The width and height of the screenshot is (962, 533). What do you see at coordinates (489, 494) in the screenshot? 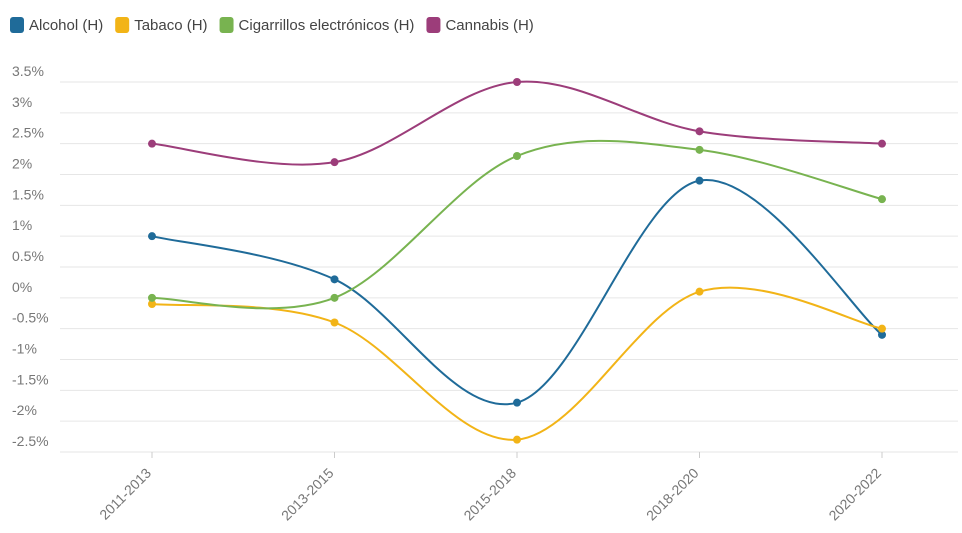
I see `x-tick-label: 2015-2018` at bounding box center [489, 494].